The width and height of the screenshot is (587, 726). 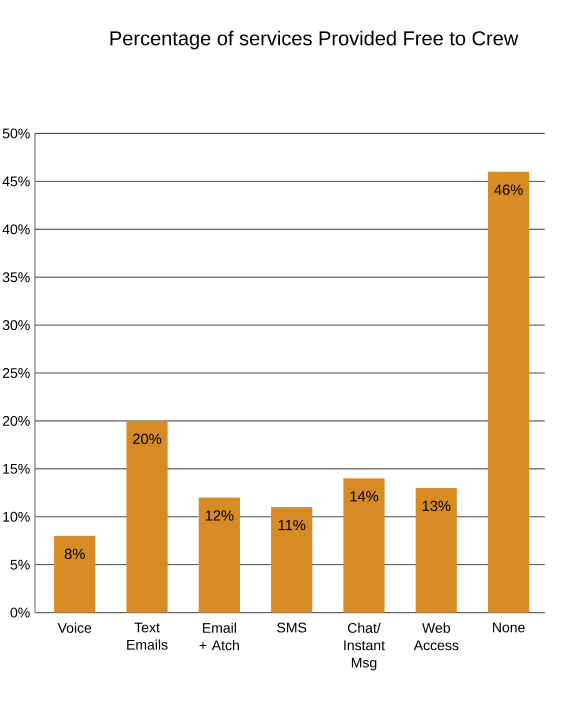 What do you see at coordinates (292, 525) in the screenshot?
I see `data-label: 11%` at bounding box center [292, 525].